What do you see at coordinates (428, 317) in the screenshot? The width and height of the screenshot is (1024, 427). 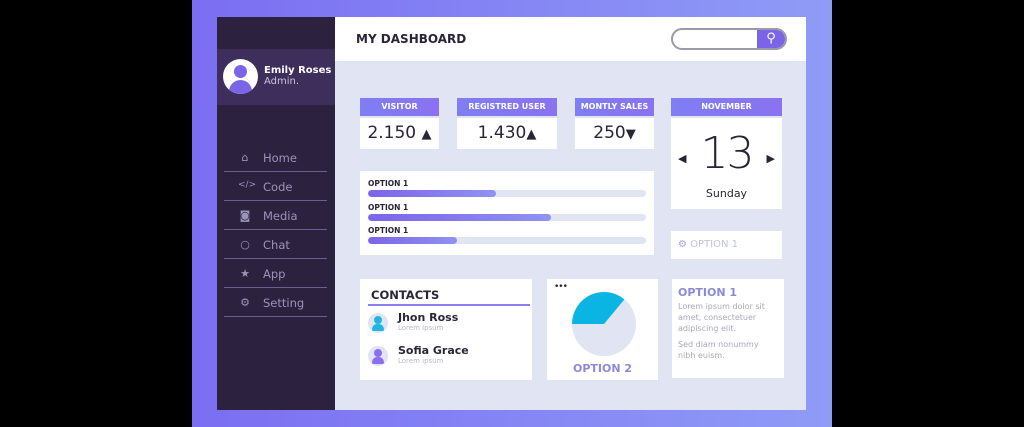 I see `contact-name: Jhon Ross` at bounding box center [428, 317].